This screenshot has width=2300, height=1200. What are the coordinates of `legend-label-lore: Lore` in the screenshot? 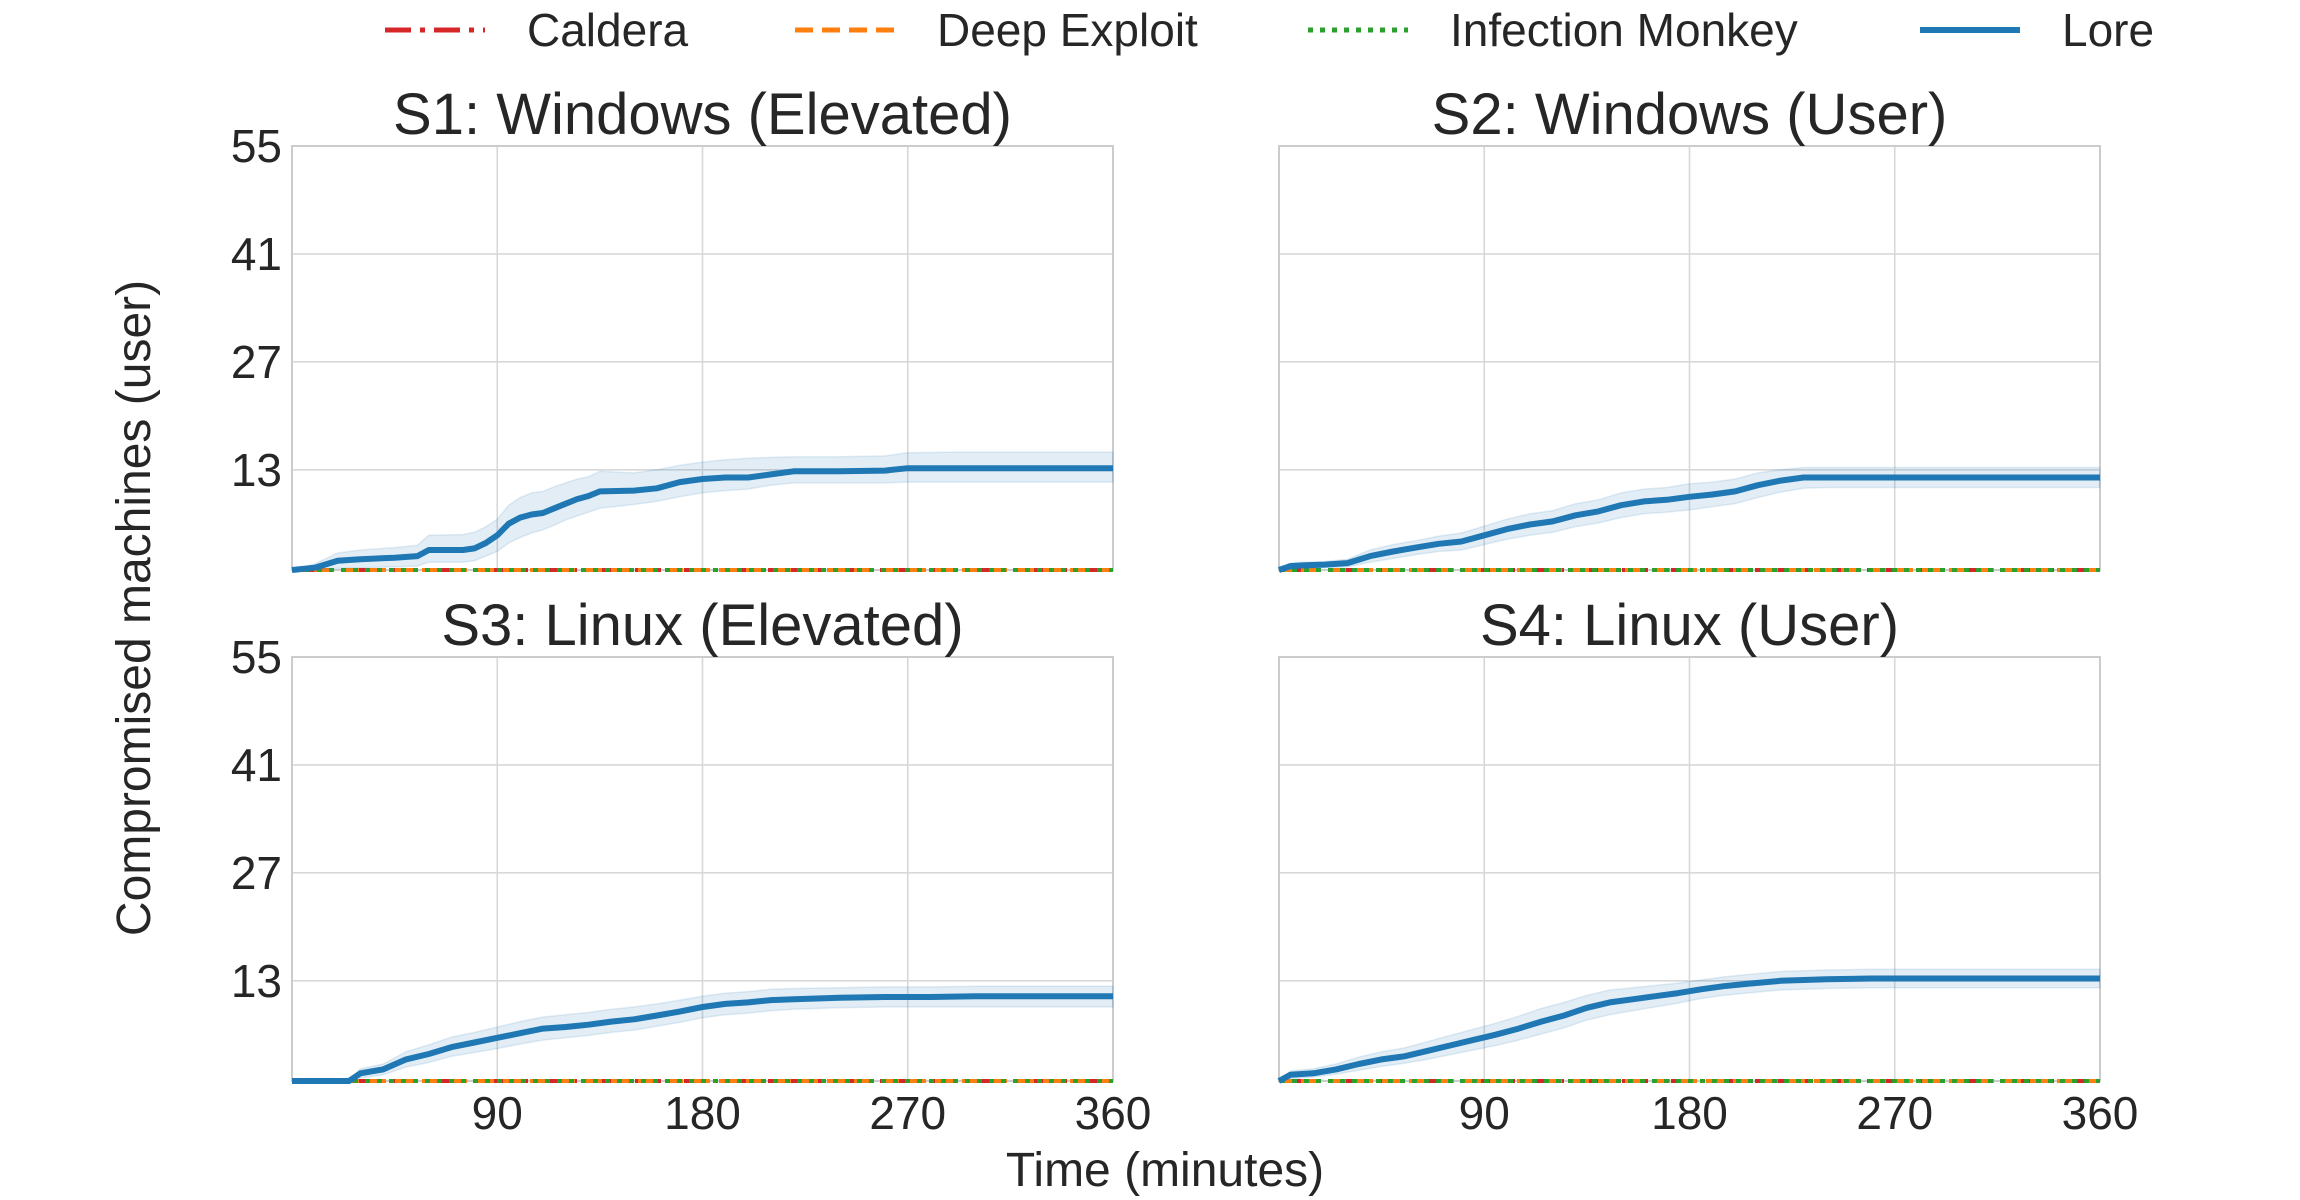 It's located at (2108, 30).